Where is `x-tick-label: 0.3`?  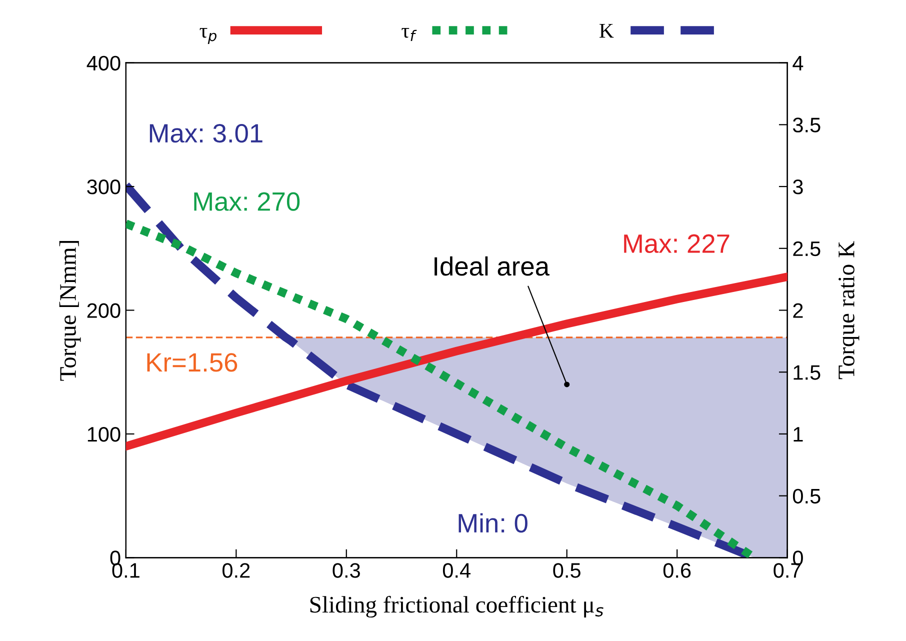
x-tick-label: 0.3 is located at coordinates (346, 570).